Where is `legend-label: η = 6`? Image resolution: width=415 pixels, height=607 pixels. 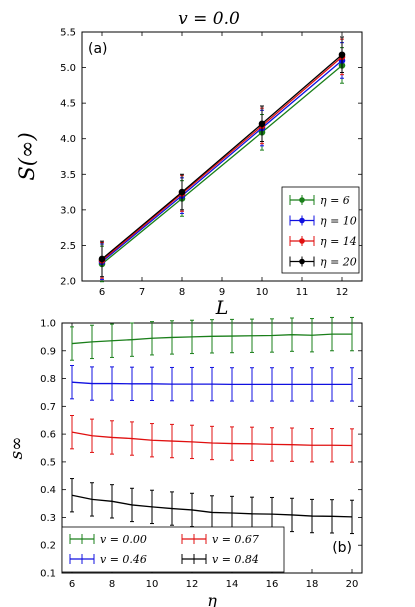
legend-label: η = 6 is located at coordinates (335, 200).